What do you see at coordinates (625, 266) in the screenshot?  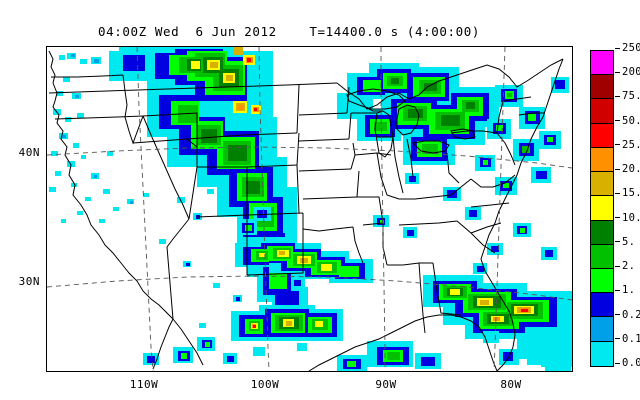 I see `colorbar-tick-9: 2.` at bounding box center [625, 266].